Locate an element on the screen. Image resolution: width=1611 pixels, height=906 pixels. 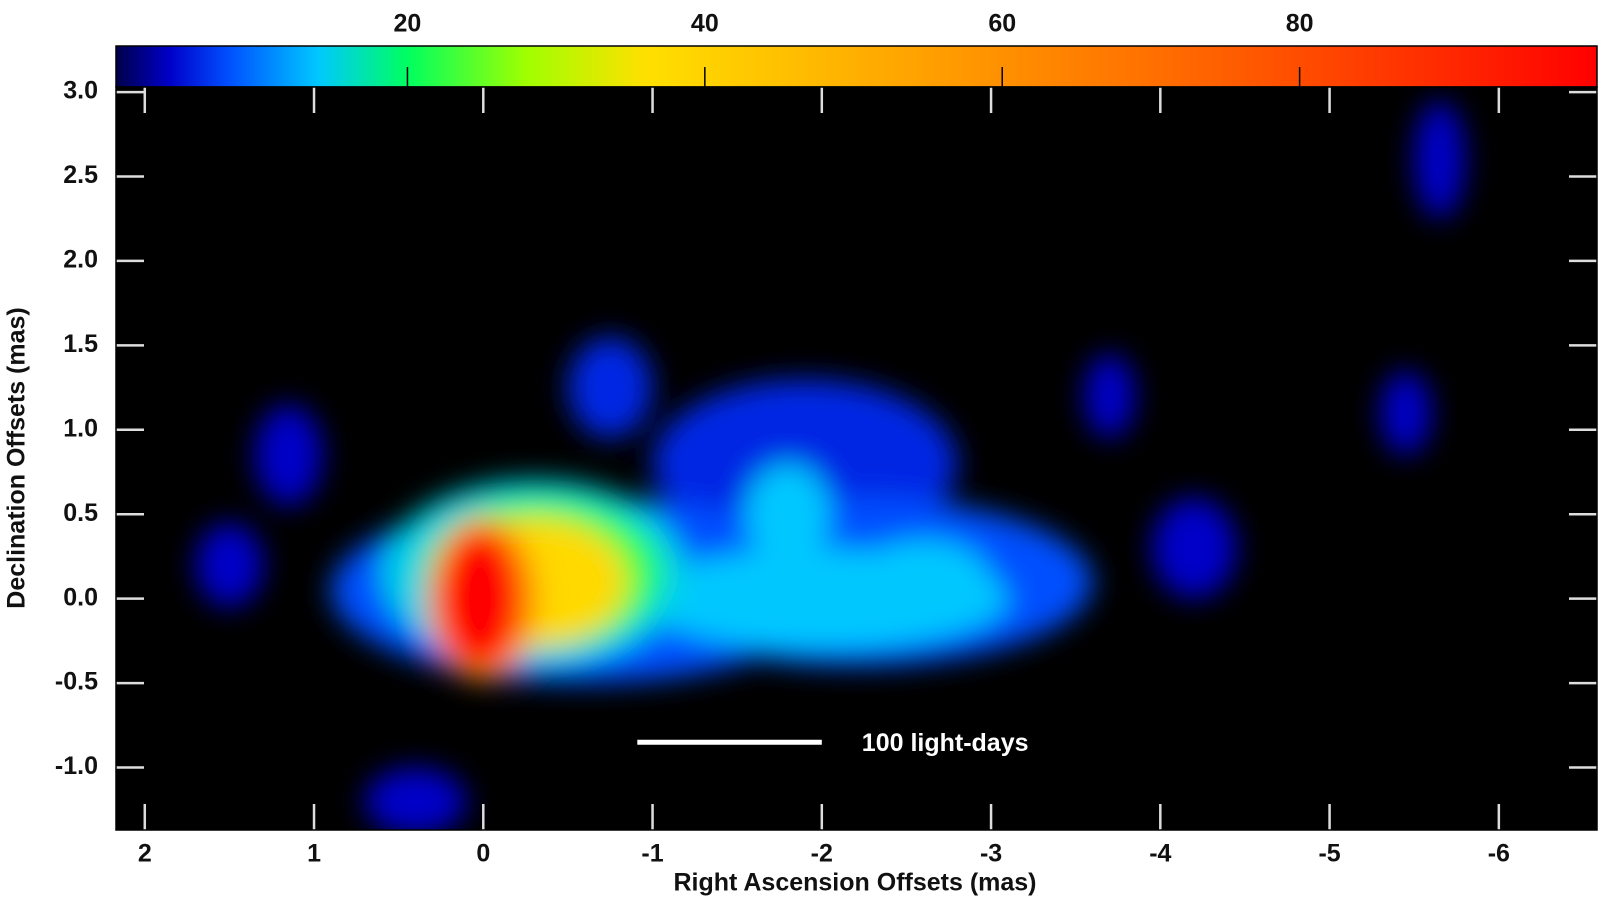
y-tick-label: -1.0 is located at coordinates (76, 766).